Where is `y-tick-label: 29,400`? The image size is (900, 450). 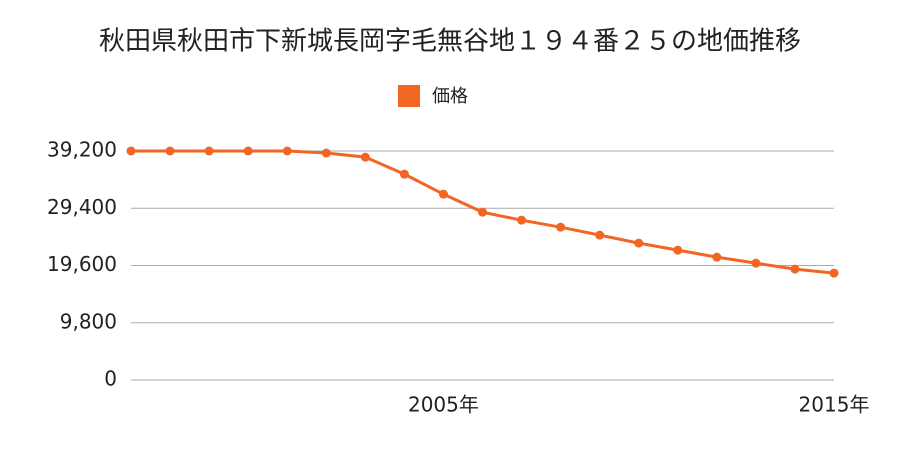
y-tick-label: 29,400 is located at coordinates (82, 207).